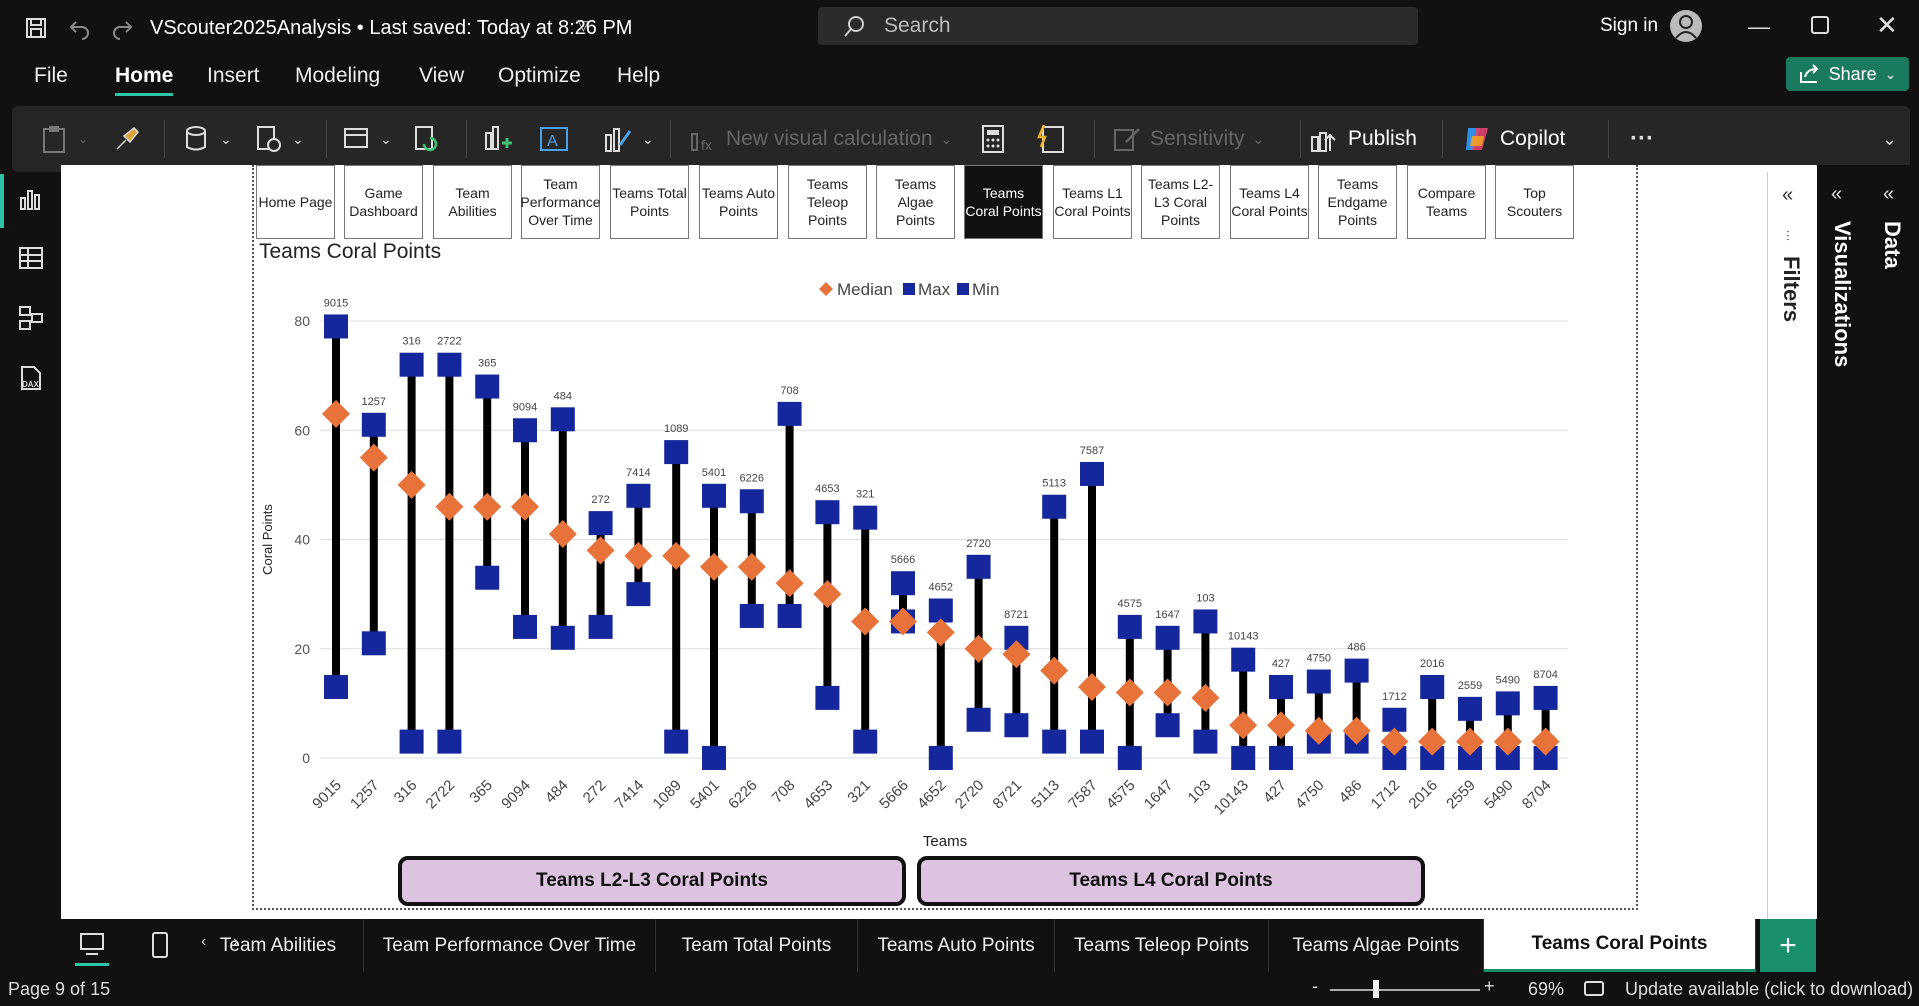 This screenshot has width=1919, height=1006. I want to click on menu-view: View, so click(442, 75).